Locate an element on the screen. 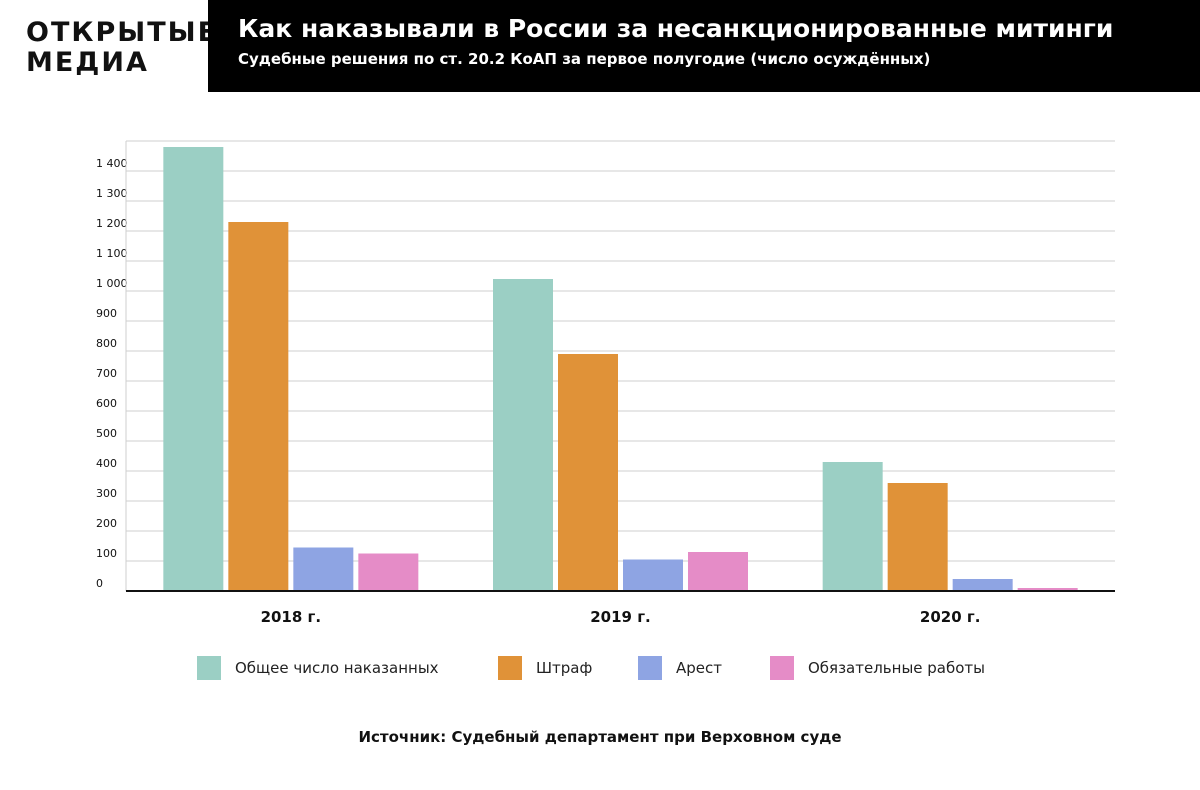 This screenshot has width=1200, height=790. y-tick-label: 1 000 is located at coordinates (112, 283).